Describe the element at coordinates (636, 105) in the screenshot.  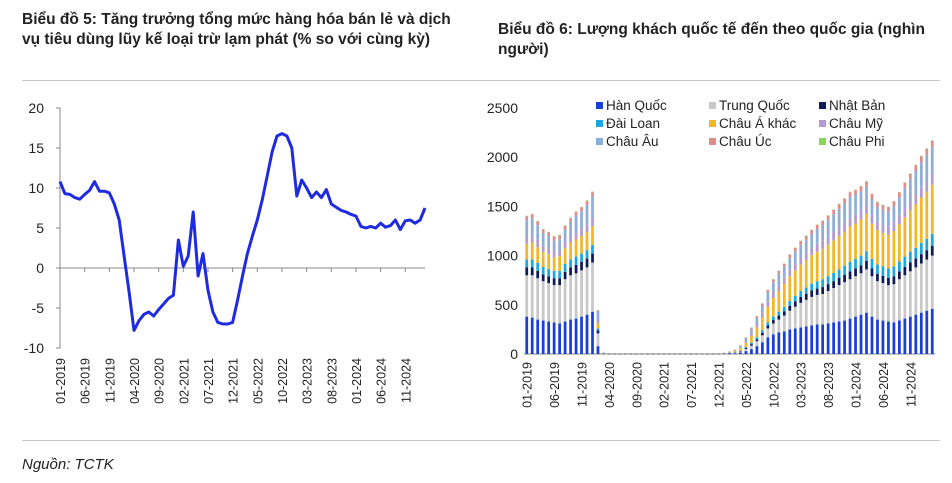
I see `chart6-legend-label: Hàn Quốc` at that location.